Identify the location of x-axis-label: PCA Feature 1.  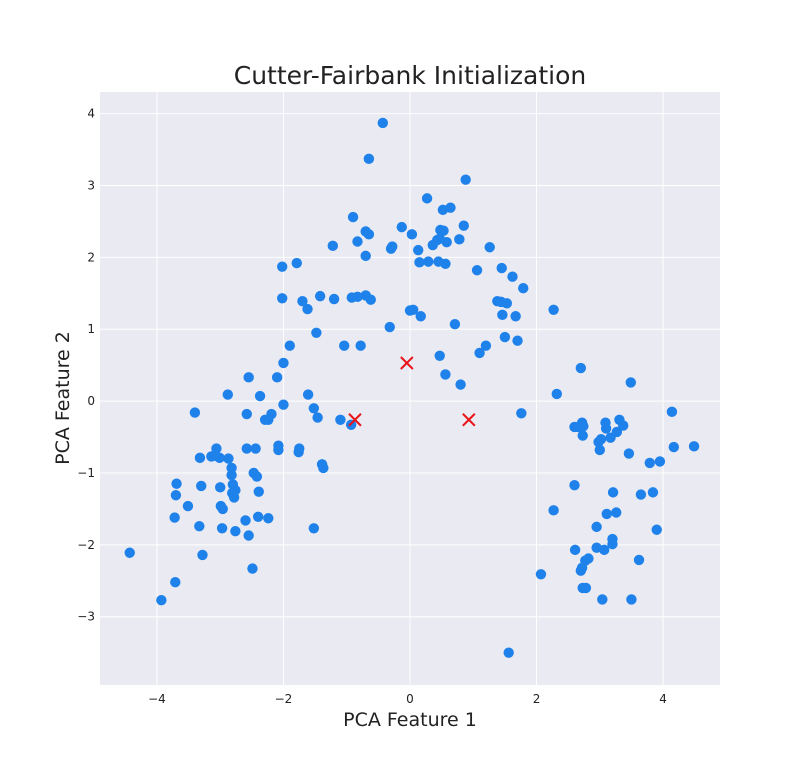
(410, 720).